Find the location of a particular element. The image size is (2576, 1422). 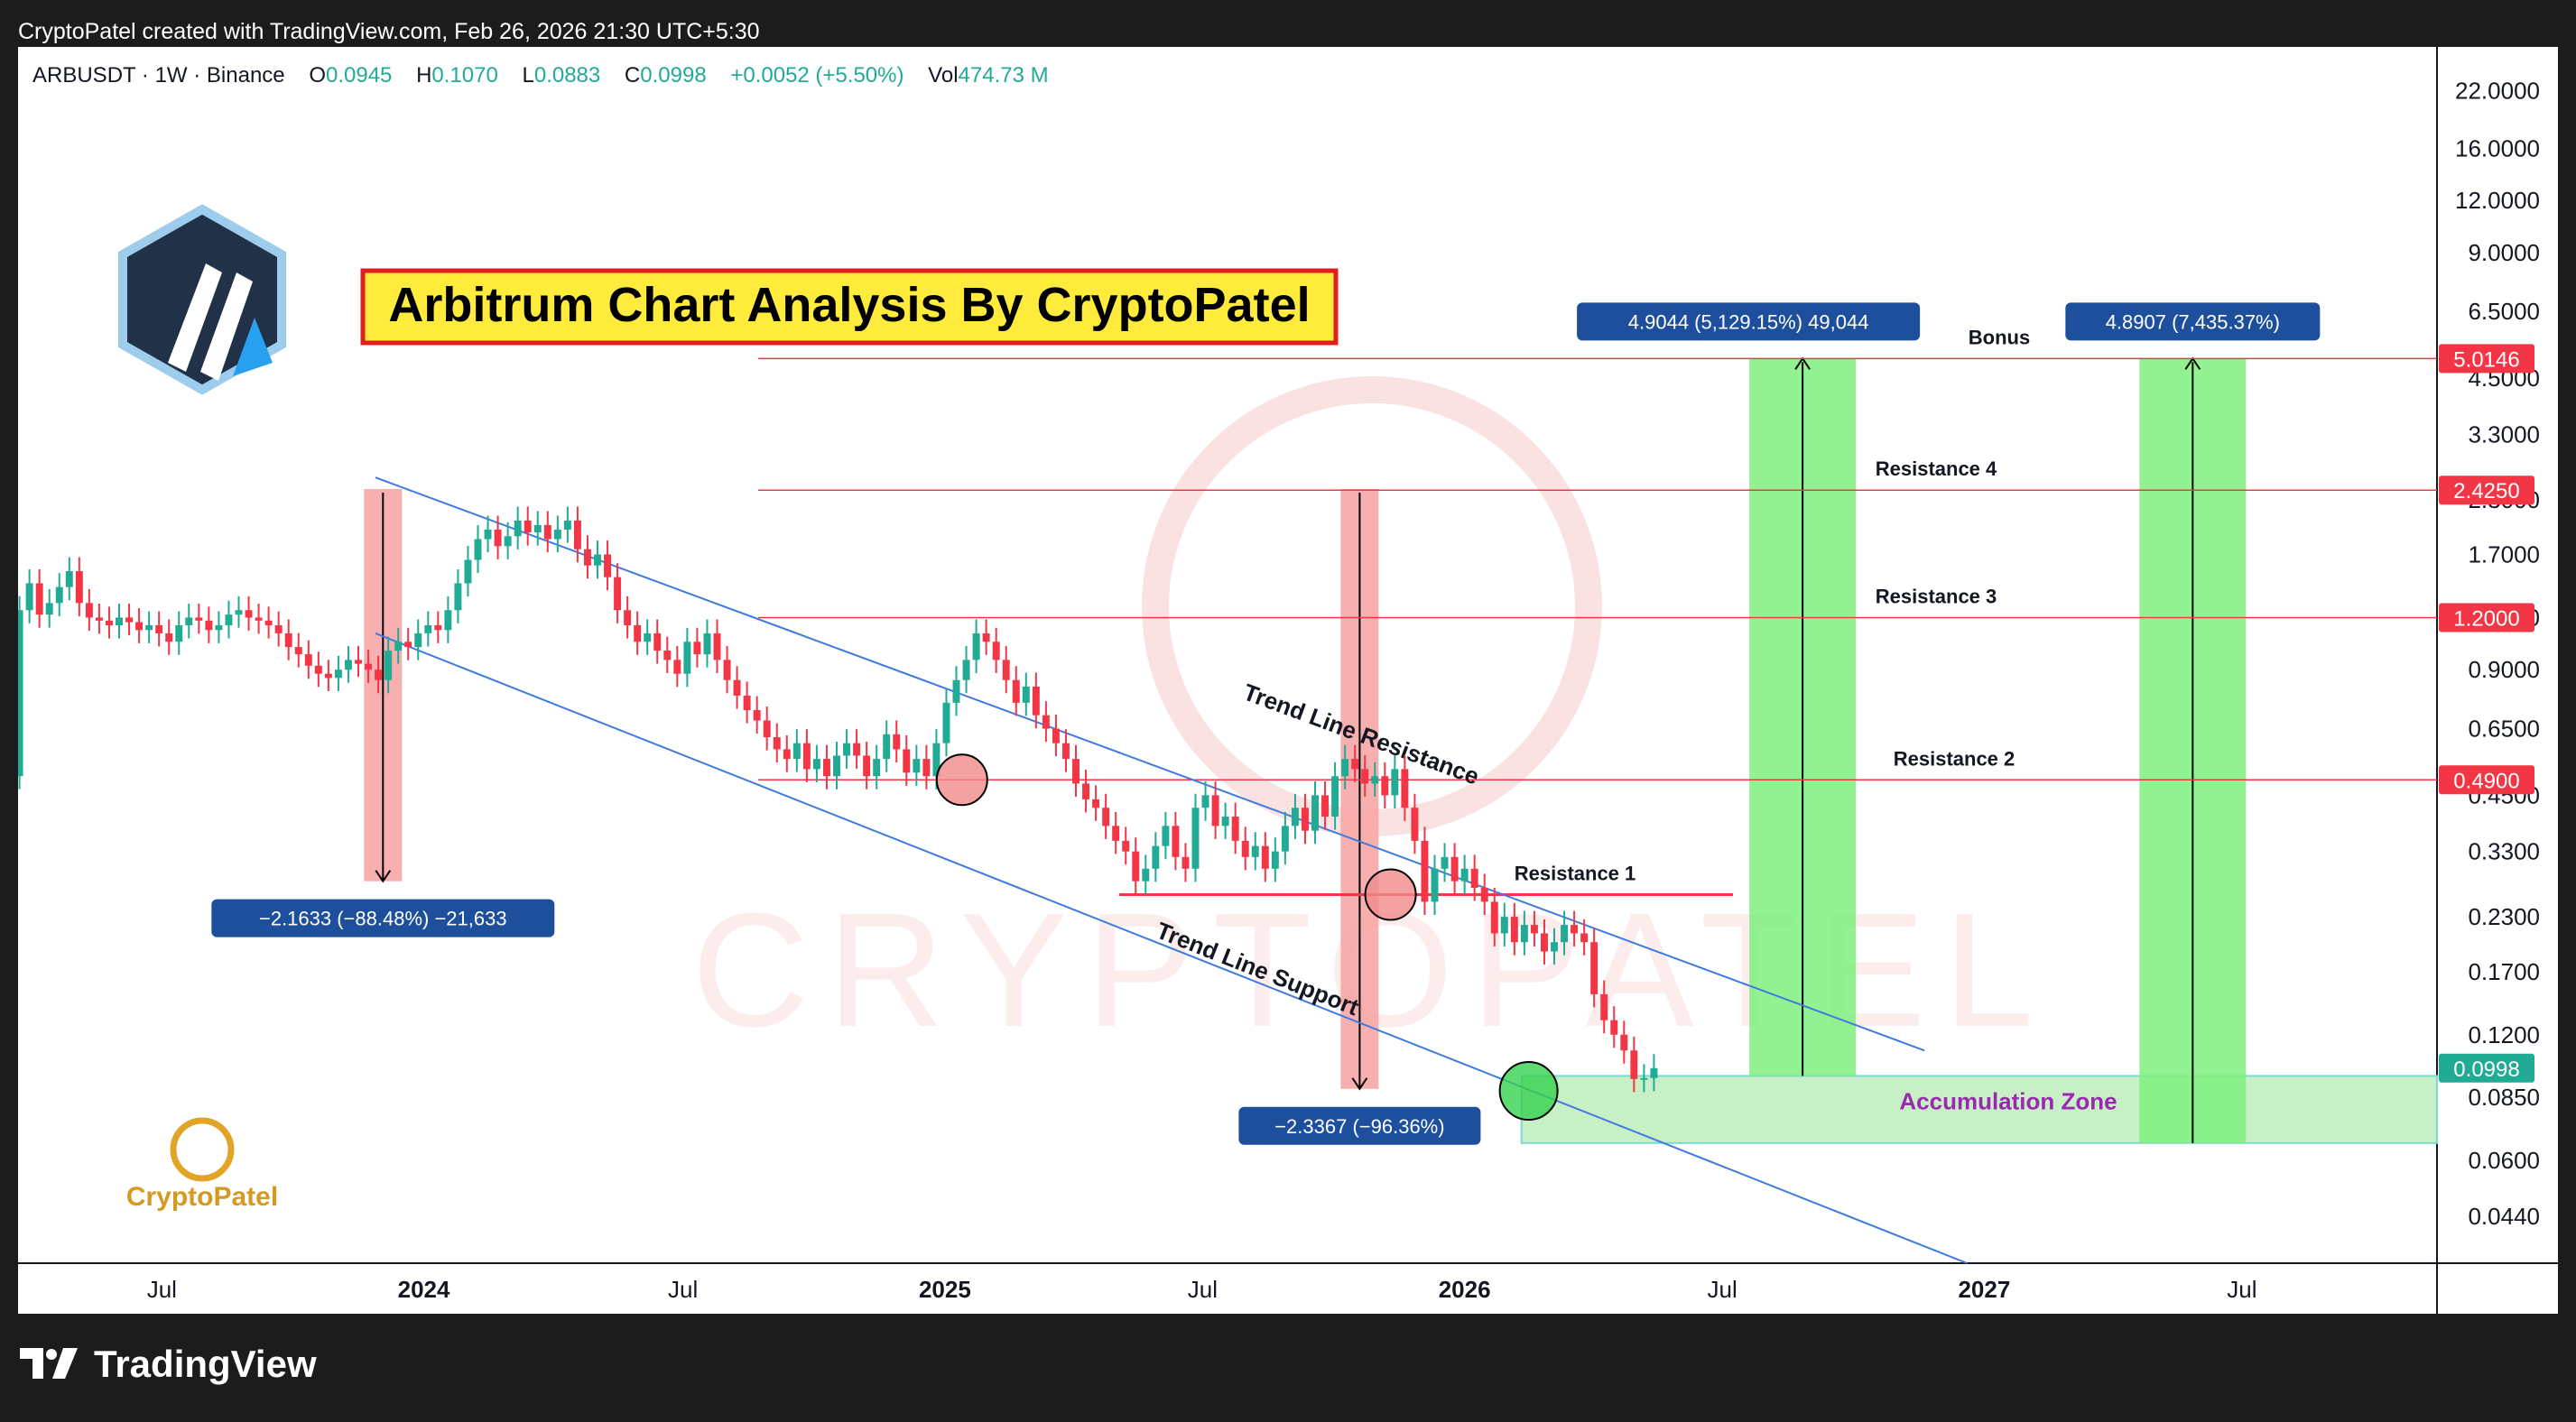

open-value: 0.0945 is located at coordinates (359, 75).